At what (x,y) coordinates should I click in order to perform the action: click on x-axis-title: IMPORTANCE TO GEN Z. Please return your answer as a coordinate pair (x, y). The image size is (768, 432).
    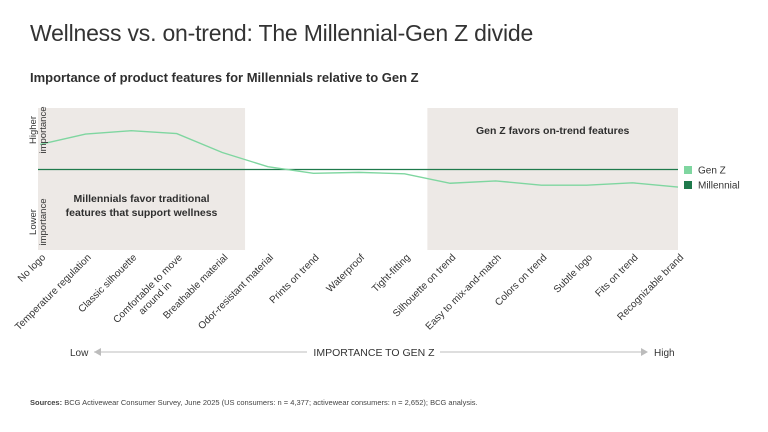
    Looking at the image, I should click on (374, 353).